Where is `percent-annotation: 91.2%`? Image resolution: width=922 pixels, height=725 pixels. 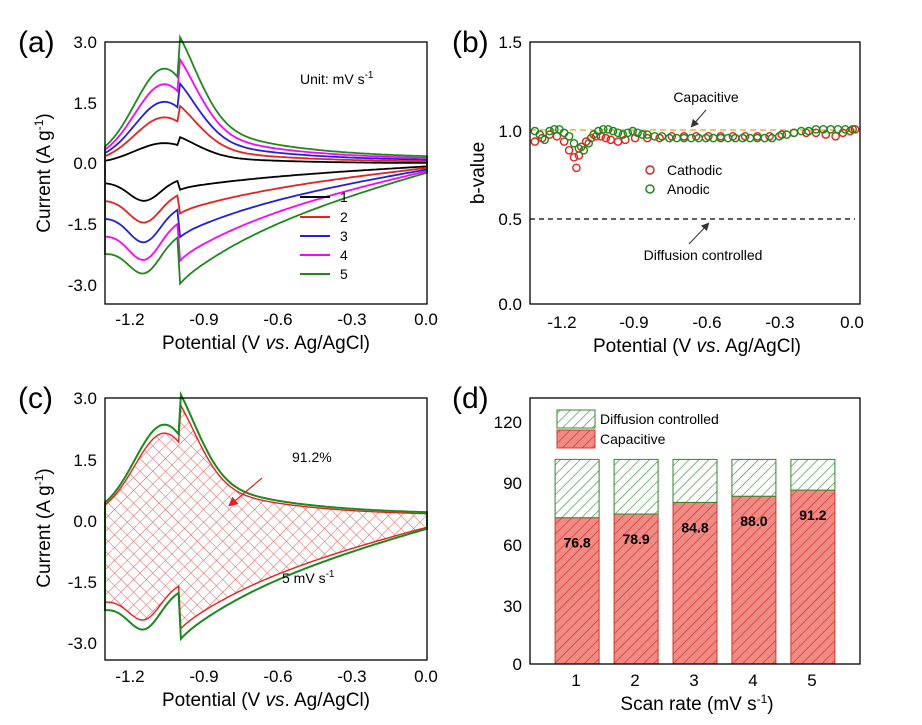 percent-annotation: 91.2% is located at coordinates (312, 457).